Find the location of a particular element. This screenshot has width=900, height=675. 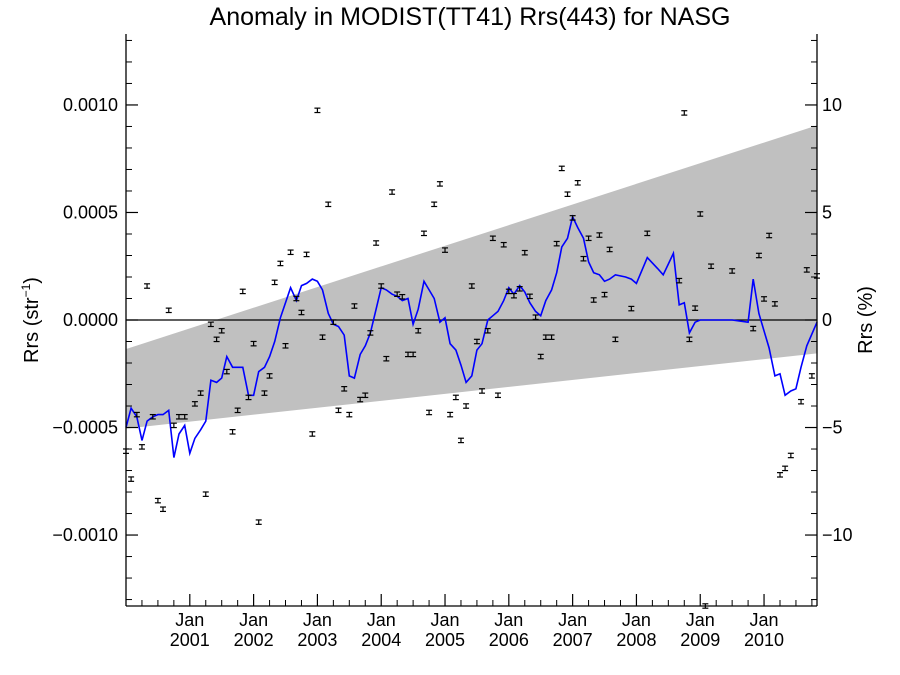

y-right-tick-label: 5 is located at coordinates (827, 212).